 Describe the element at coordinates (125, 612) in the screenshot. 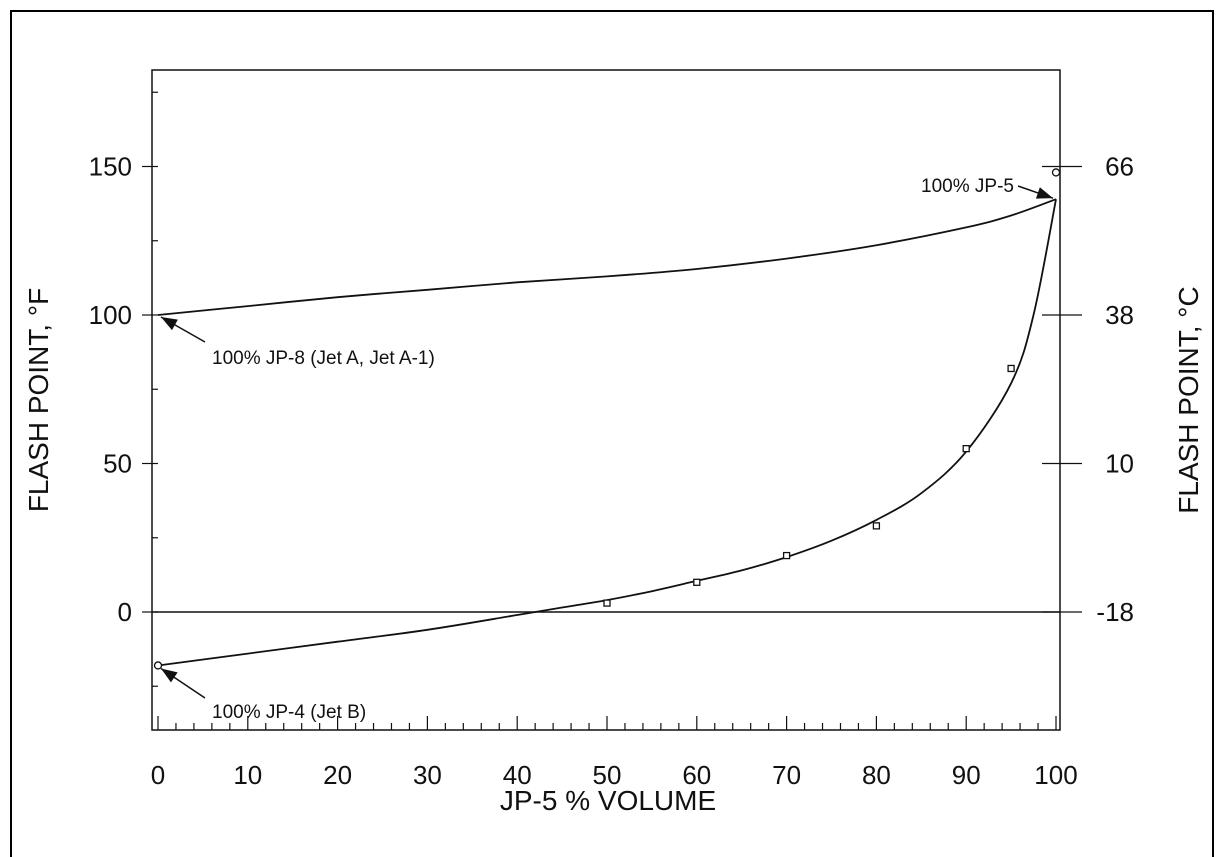

I see `y-tick-label: 0` at that location.